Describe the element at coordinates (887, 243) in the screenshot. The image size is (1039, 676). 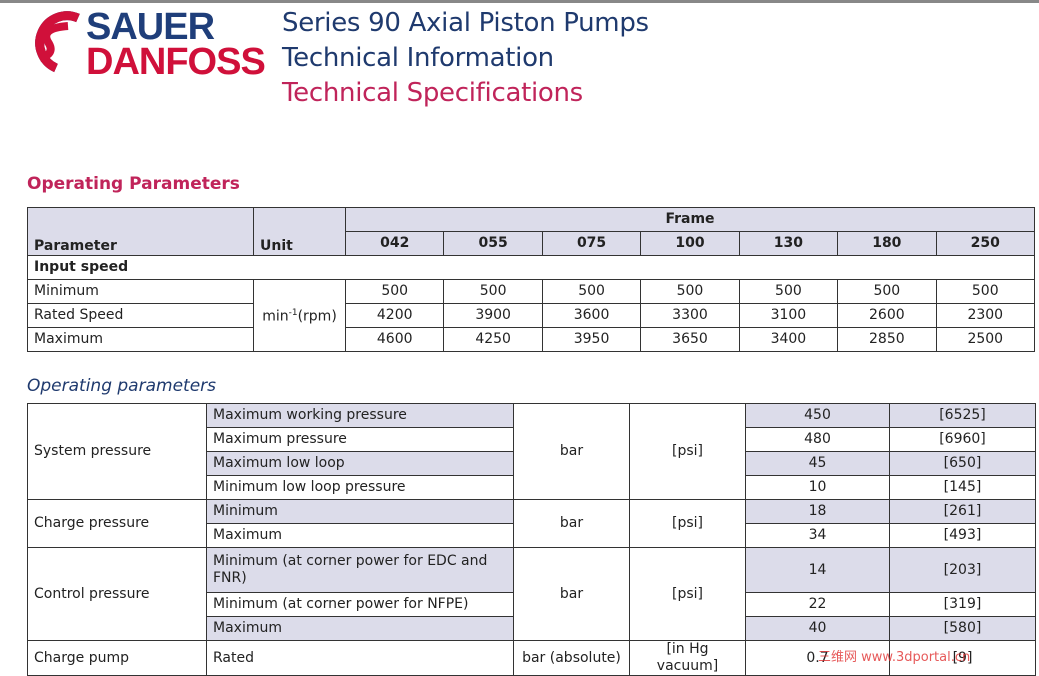
I see `frame-cell: 180` at that location.